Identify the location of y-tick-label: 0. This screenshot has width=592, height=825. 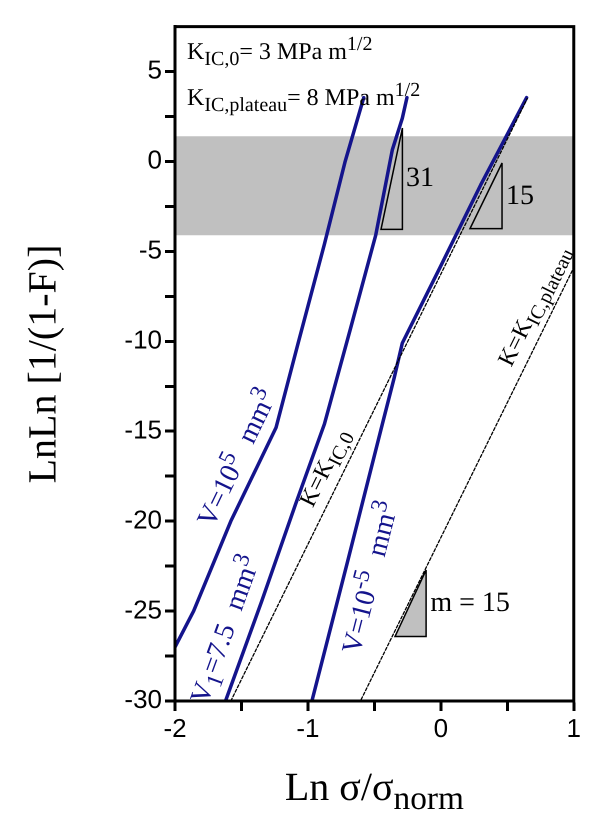
(155, 159).